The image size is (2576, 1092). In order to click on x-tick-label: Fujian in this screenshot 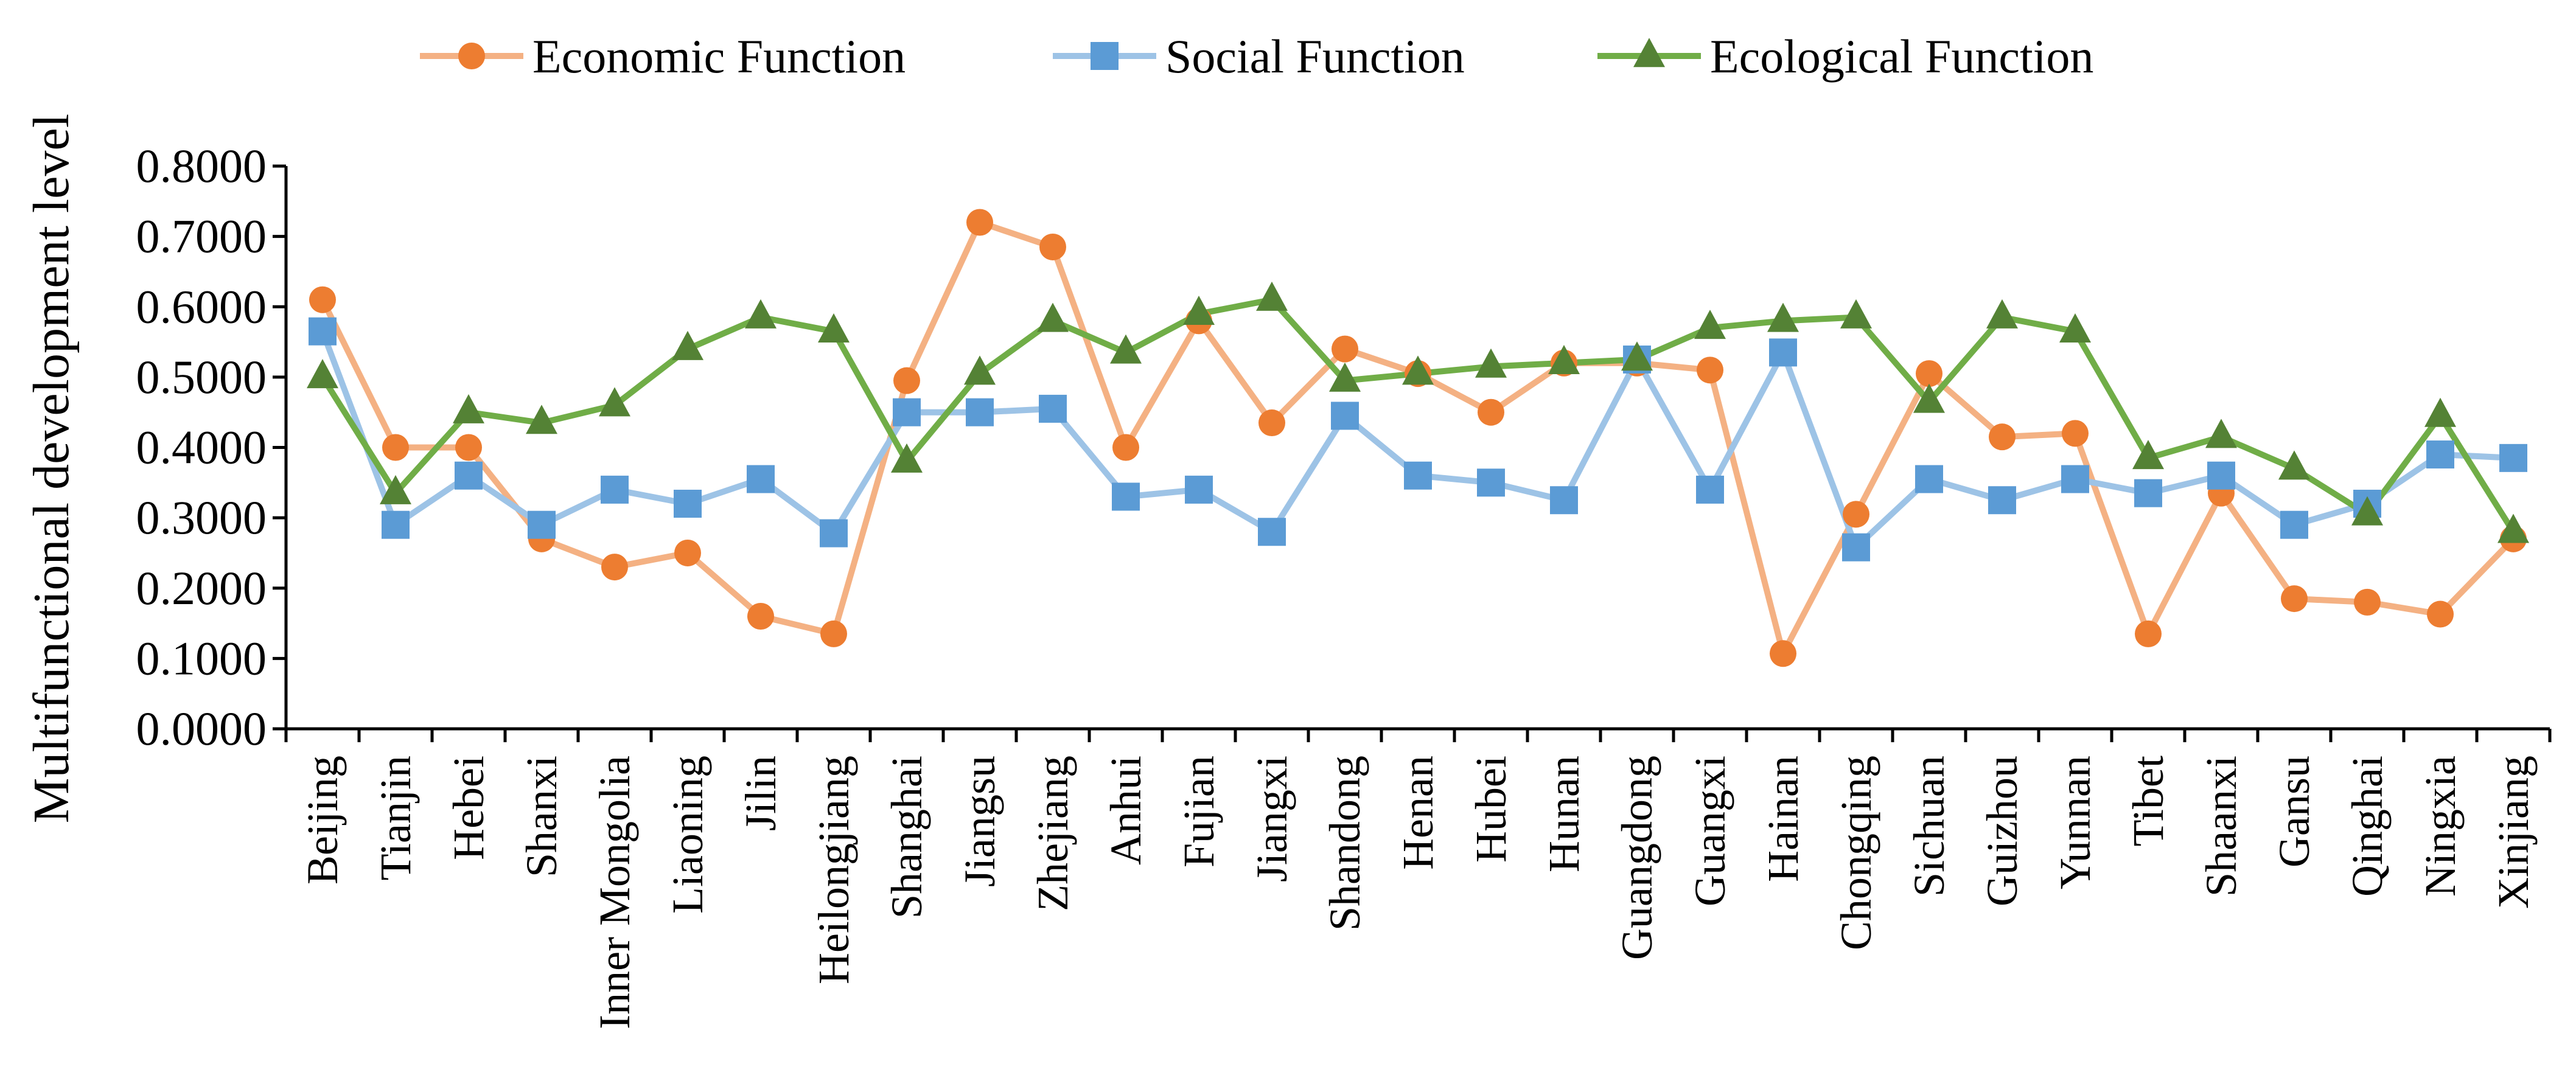, I will do `click(1199, 812)`.